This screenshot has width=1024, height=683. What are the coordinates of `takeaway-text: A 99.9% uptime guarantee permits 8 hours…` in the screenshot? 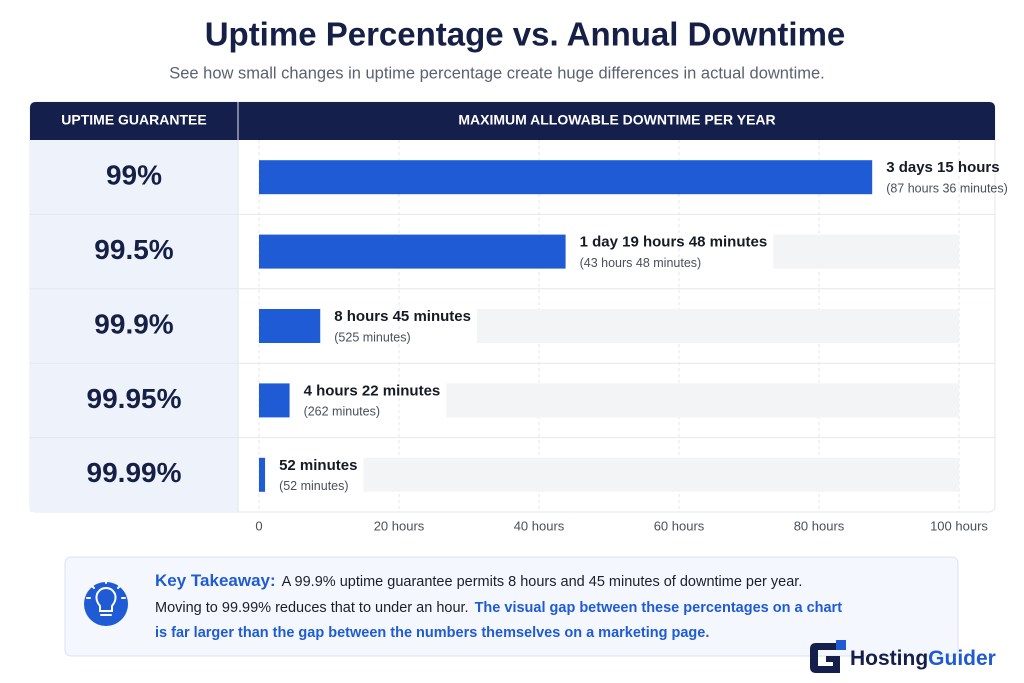 It's located at (542, 582).